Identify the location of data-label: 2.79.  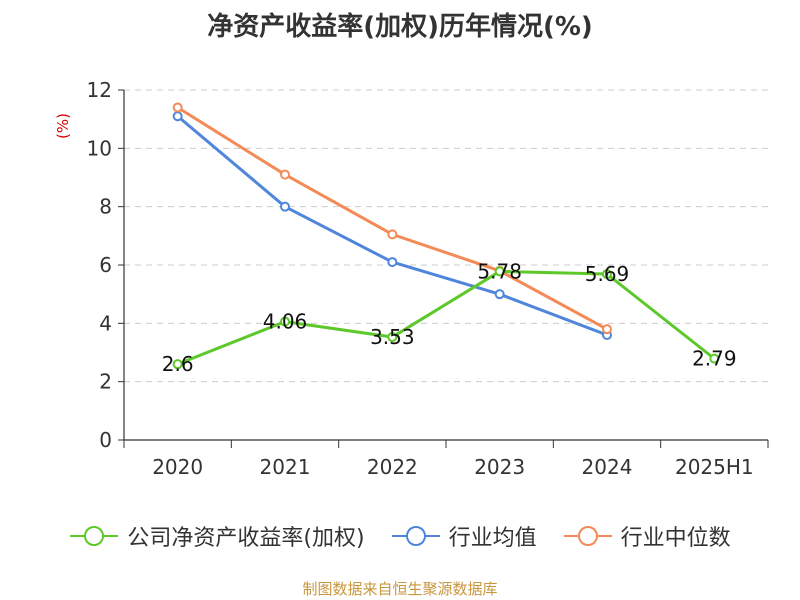
(714, 359).